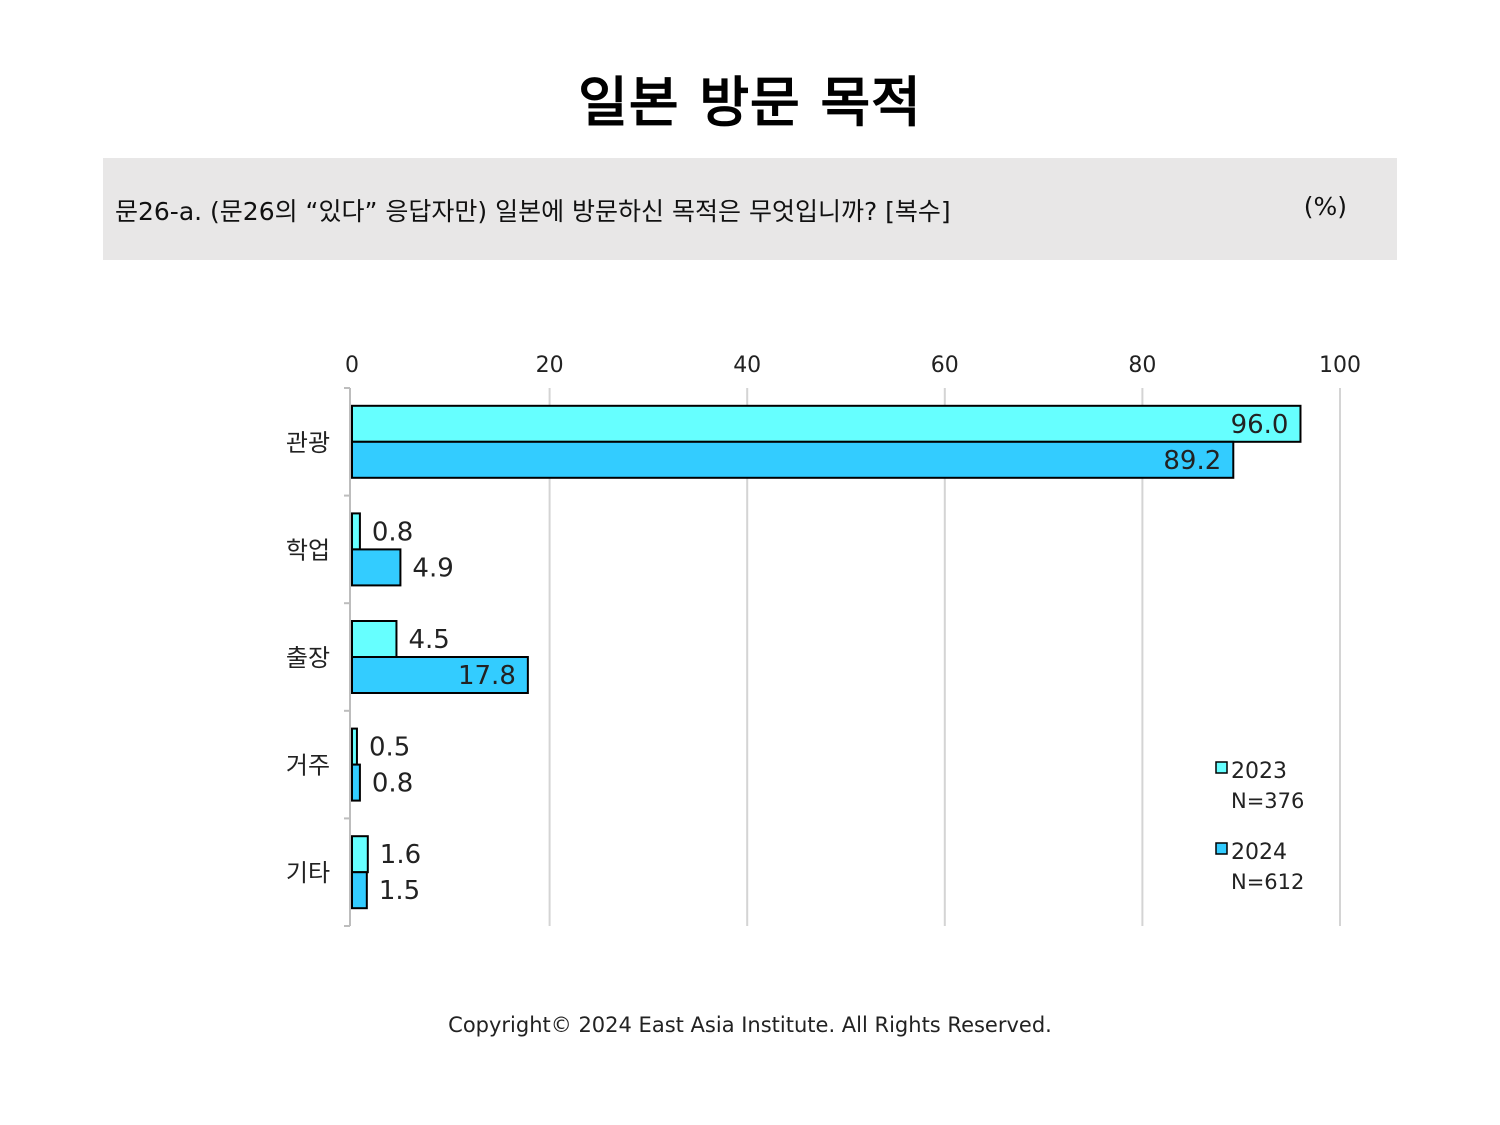  I want to click on data-label: 1.5, so click(399, 891).